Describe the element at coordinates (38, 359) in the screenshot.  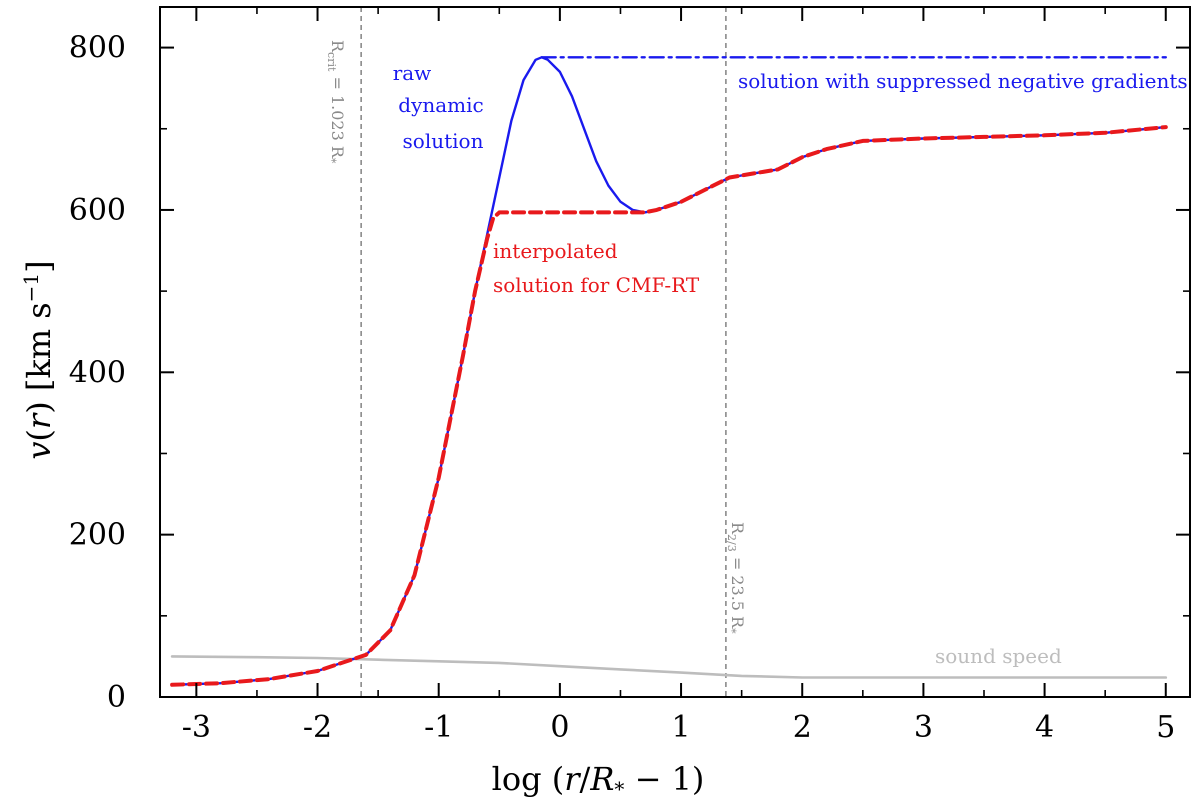
I see `y-axis-title: v(r) [km s−1]` at that location.